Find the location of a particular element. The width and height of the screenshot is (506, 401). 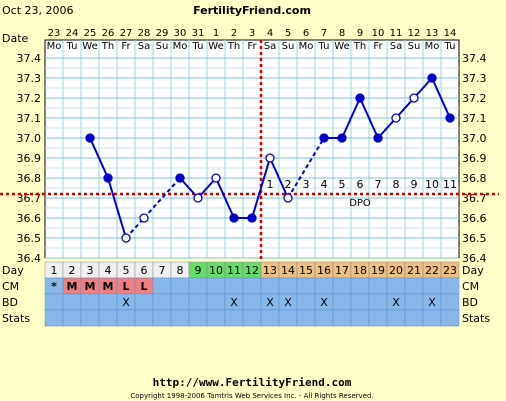

day-number: 5 is located at coordinates (126, 270).